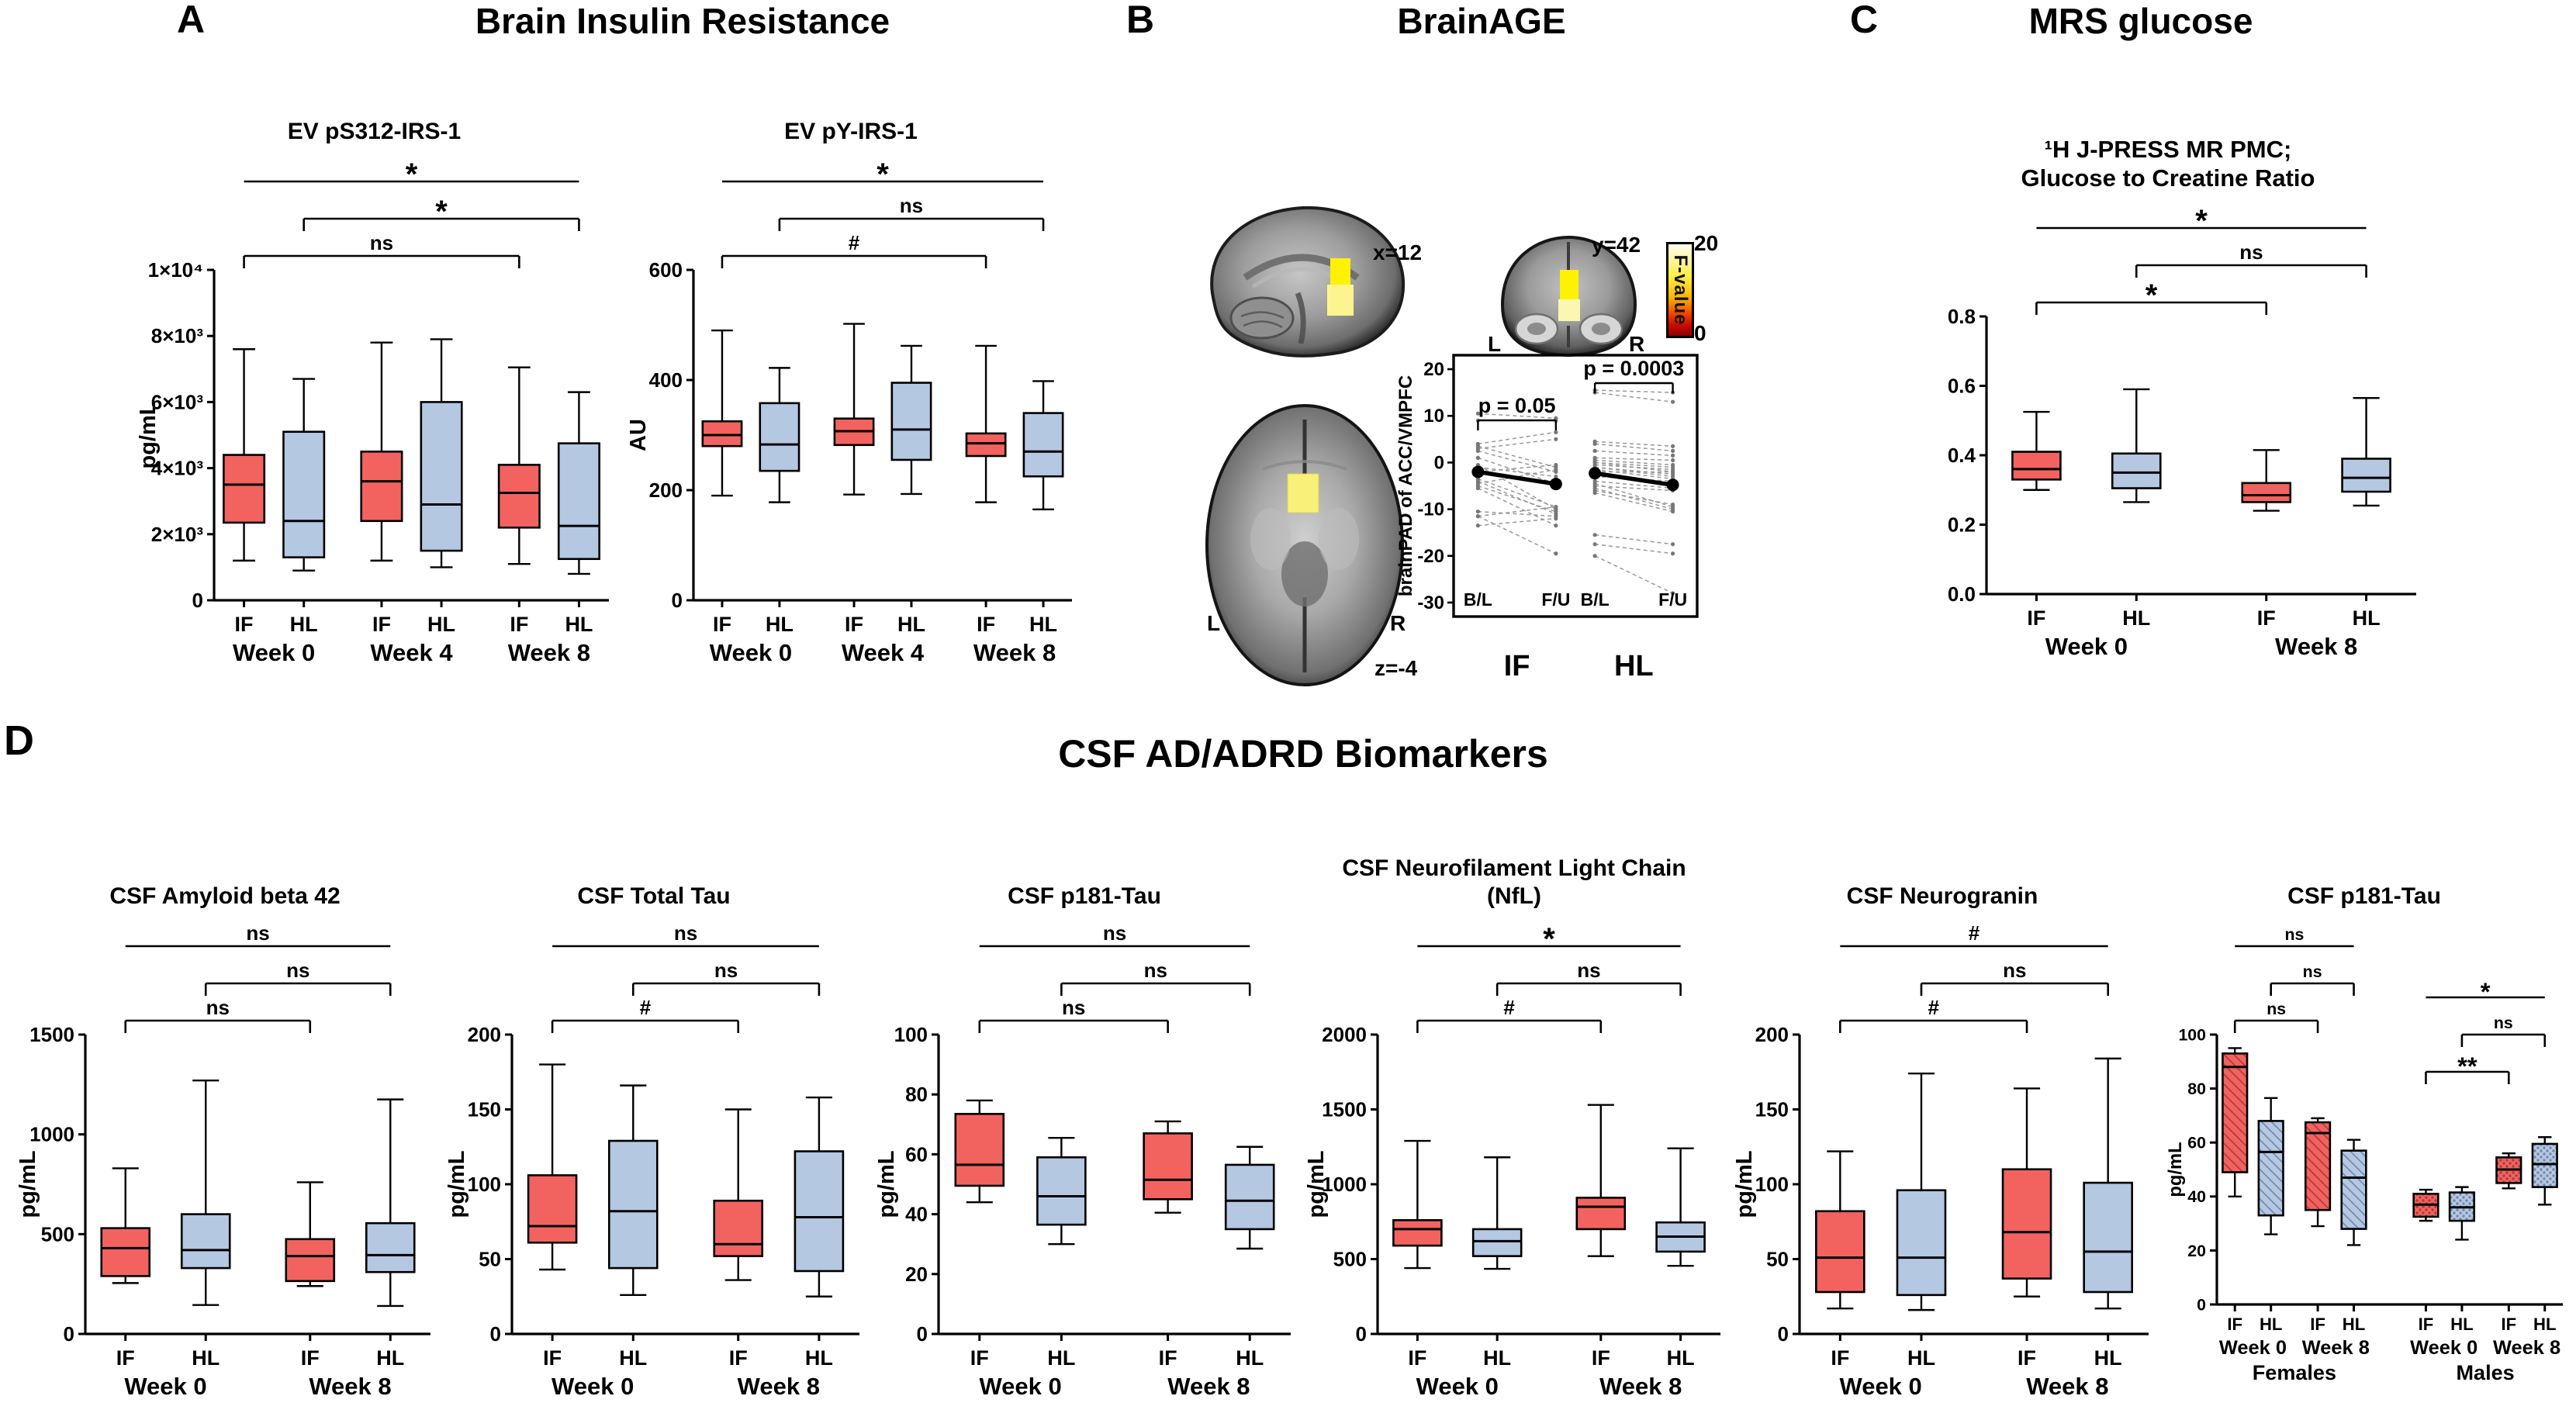  Describe the element at coordinates (223, 1185) in the screenshot. I see `y-axis: 0 500 1000 1500 pg/mL` at that location.